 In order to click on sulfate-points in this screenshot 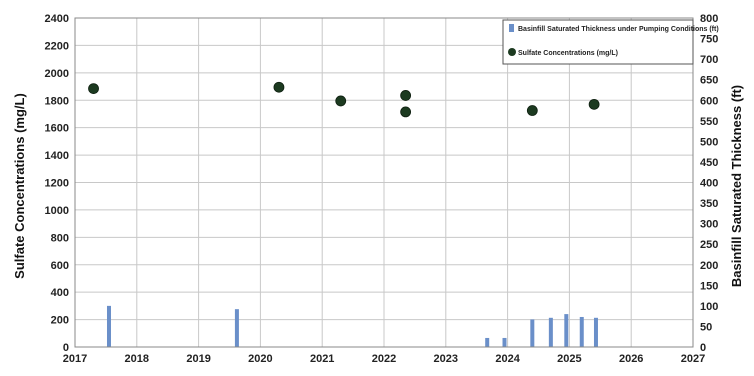, I will do `click(344, 99)`.